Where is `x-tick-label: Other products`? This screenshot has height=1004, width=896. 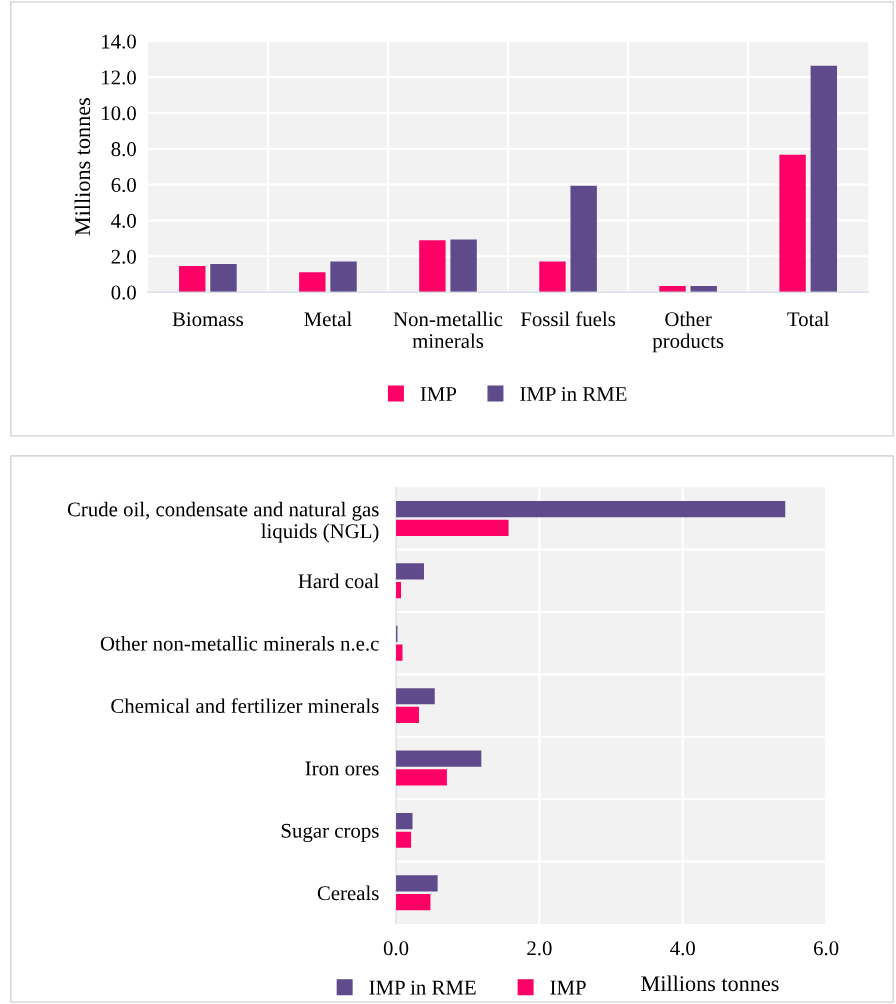 x-tick-label: Other products is located at coordinates (688, 332).